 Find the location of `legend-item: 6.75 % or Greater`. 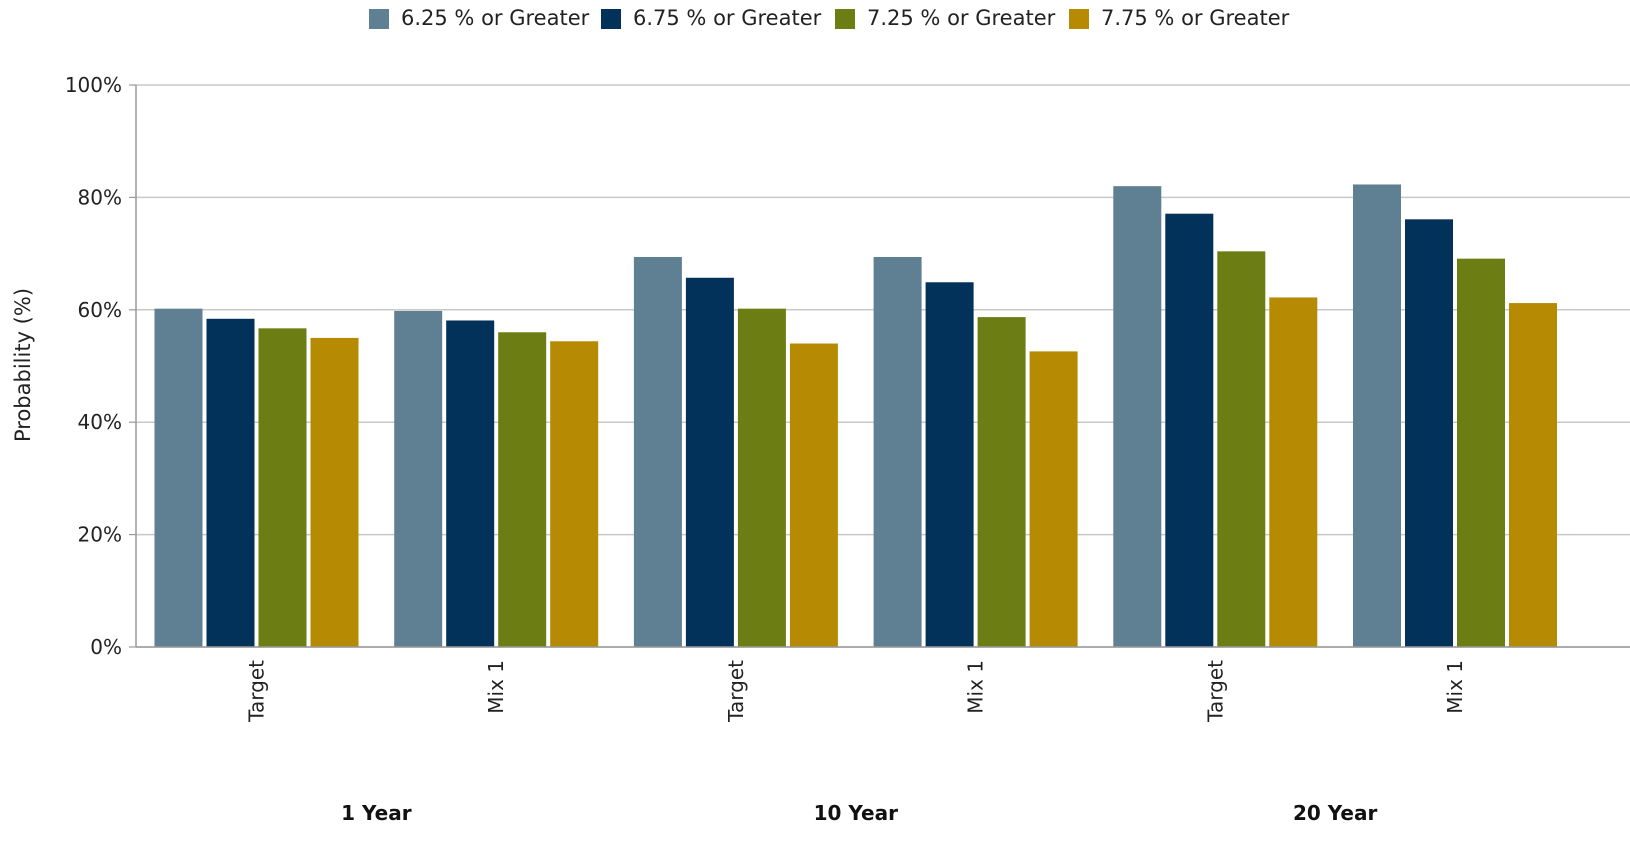

legend-item: 6.75 % or Greater is located at coordinates (711, 18).